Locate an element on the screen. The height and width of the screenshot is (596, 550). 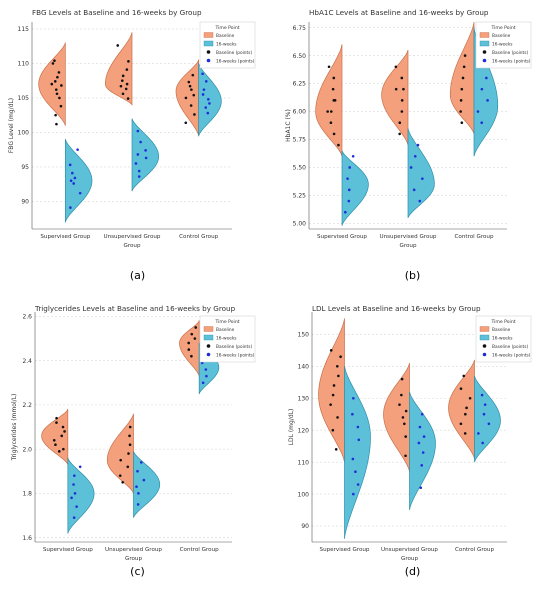
y-tick-label: 6.25 is located at coordinates (300, 84).